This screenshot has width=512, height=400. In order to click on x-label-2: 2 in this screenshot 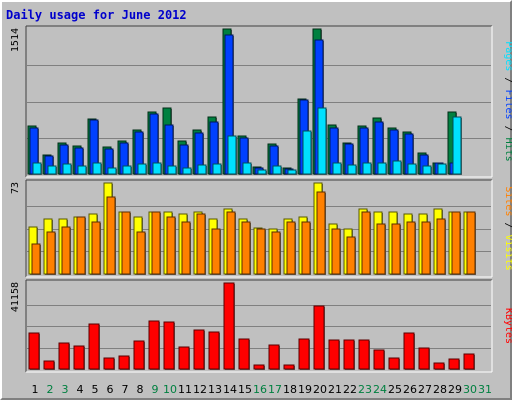, I will do `click(50, 389)`.